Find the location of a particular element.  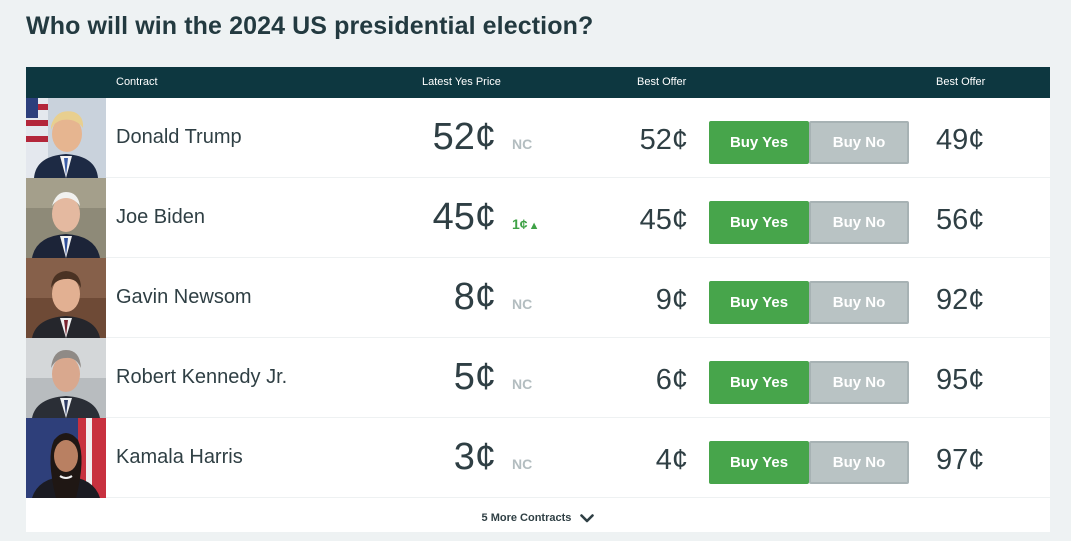

best-offer-yes: 6¢ is located at coordinates (671, 380).